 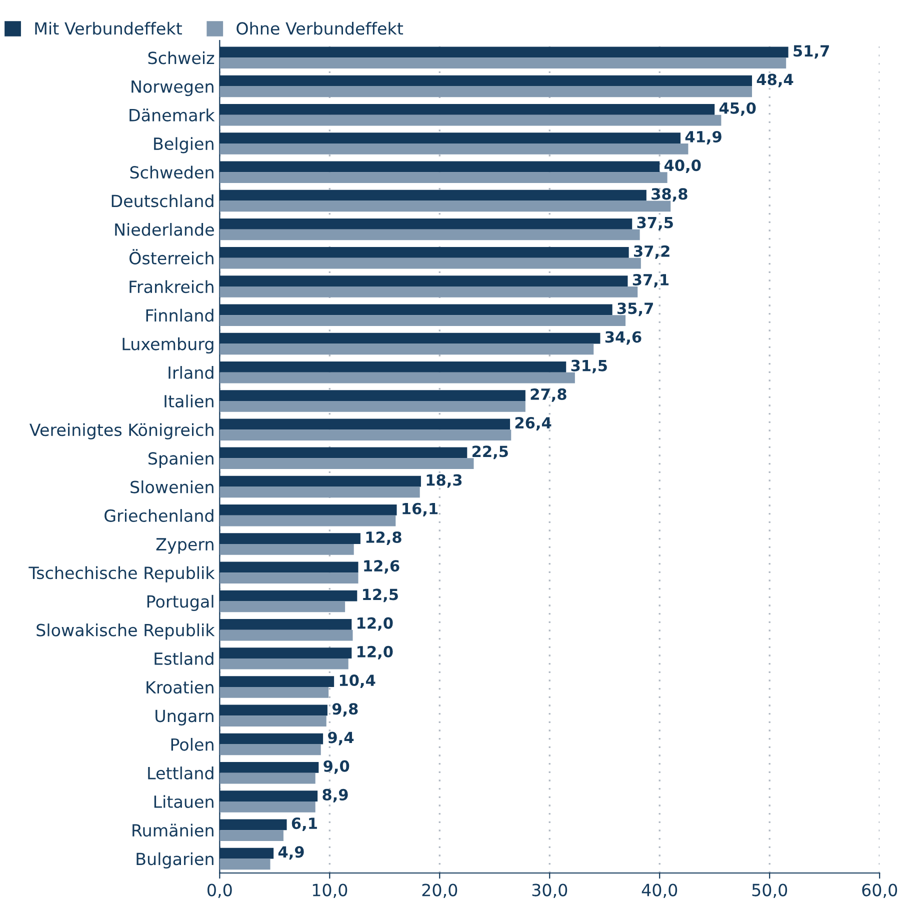 I want to click on y-tick-label: Lettland, so click(x=181, y=773).